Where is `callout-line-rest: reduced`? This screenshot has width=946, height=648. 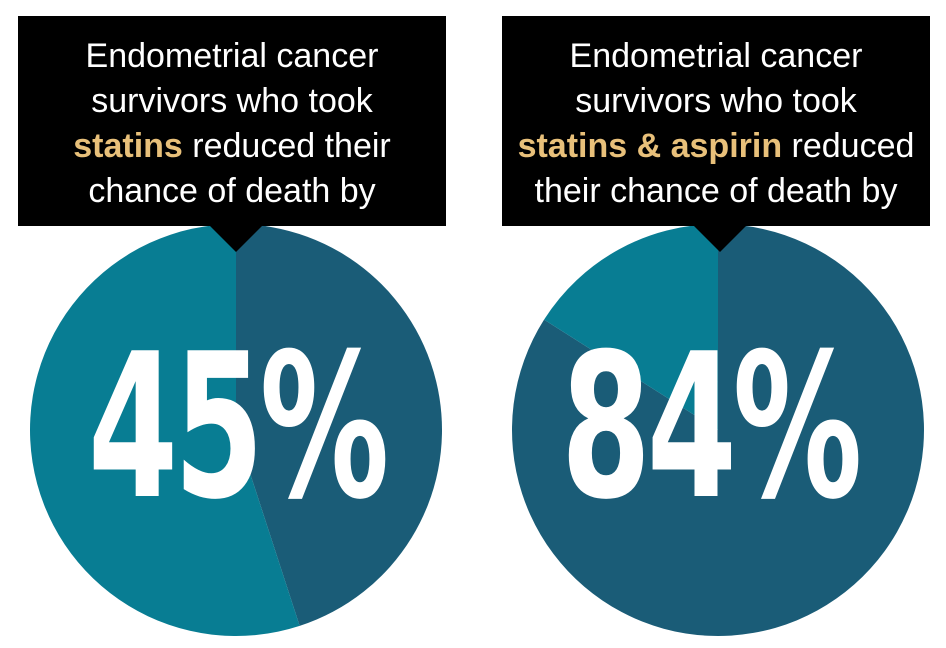
callout-line-rest: reduced is located at coordinates (848, 146).